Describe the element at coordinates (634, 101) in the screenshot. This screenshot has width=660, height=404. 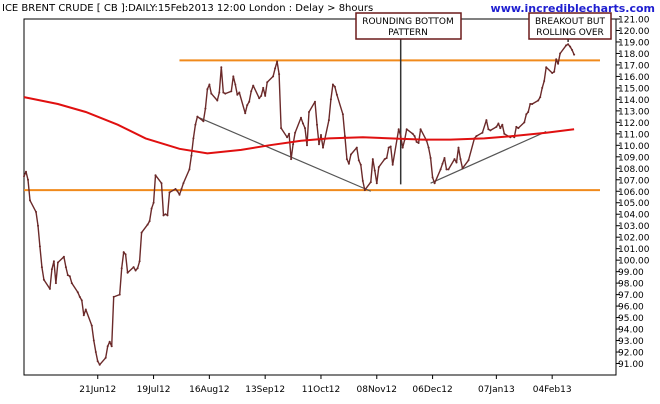
I see `y-tick-label: 114.00` at that location.